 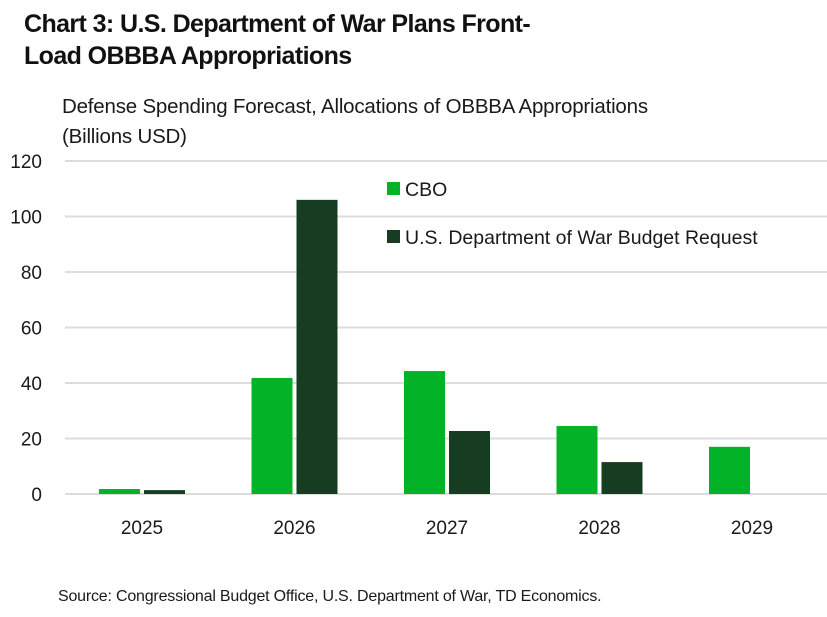 What do you see at coordinates (599, 528) in the screenshot?
I see `x-tick-label: 2028` at bounding box center [599, 528].